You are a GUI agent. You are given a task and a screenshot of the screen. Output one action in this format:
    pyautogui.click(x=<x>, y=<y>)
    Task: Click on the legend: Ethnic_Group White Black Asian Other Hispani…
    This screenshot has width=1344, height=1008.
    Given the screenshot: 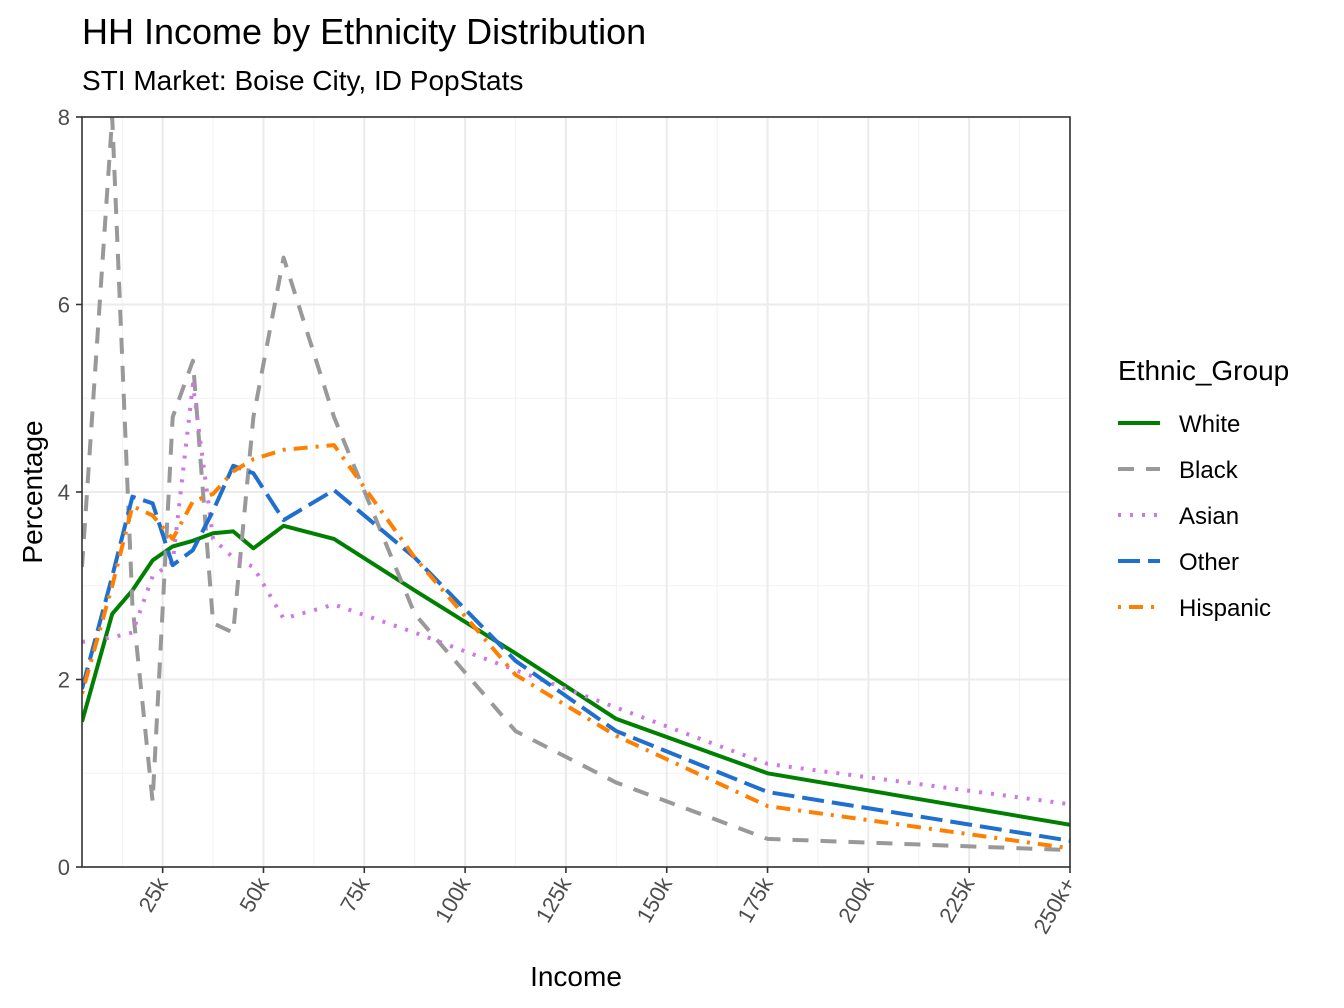 What is the action you would take?
    pyautogui.click(x=1203, y=488)
    